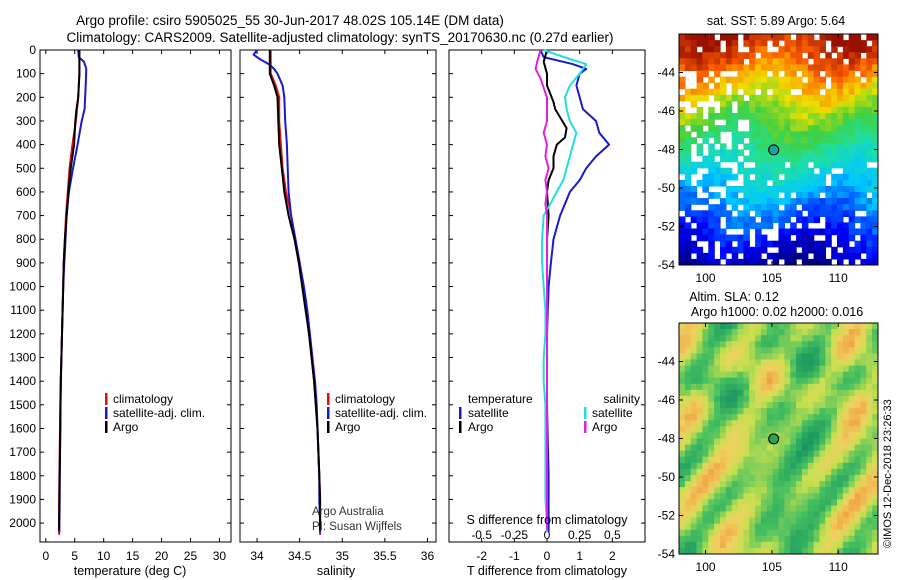  Describe the element at coordinates (22, 358) in the screenshot. I see `y-tick-label: 1300` at that location.